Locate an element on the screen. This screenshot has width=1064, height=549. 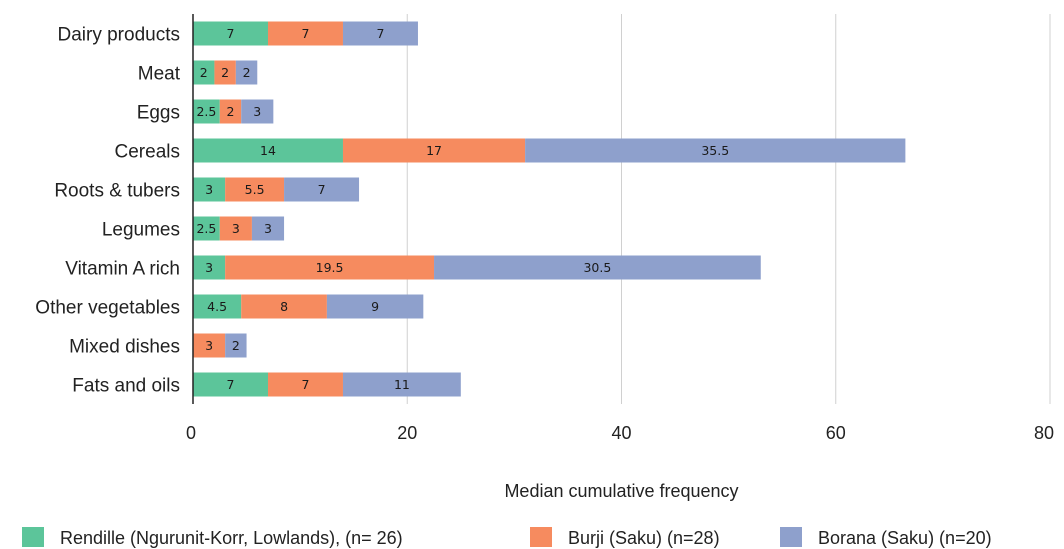
data-label-vitamin-a-rich-series-3: 30.5 is located at coordinates (597, 267).